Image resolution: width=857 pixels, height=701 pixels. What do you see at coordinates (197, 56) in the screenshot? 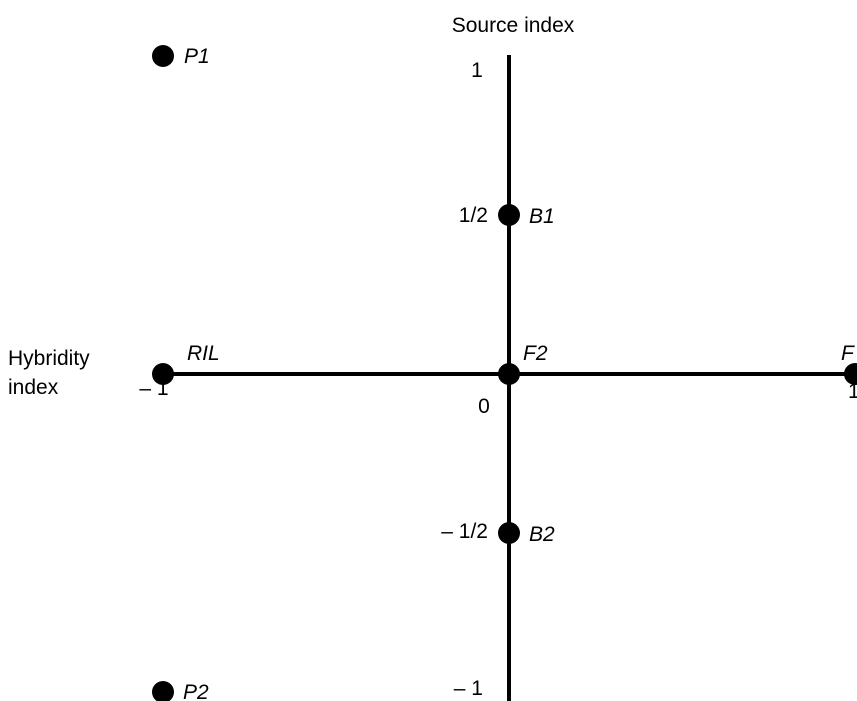
I see `point-label-p1: P1` at bounding box center [197, 56].